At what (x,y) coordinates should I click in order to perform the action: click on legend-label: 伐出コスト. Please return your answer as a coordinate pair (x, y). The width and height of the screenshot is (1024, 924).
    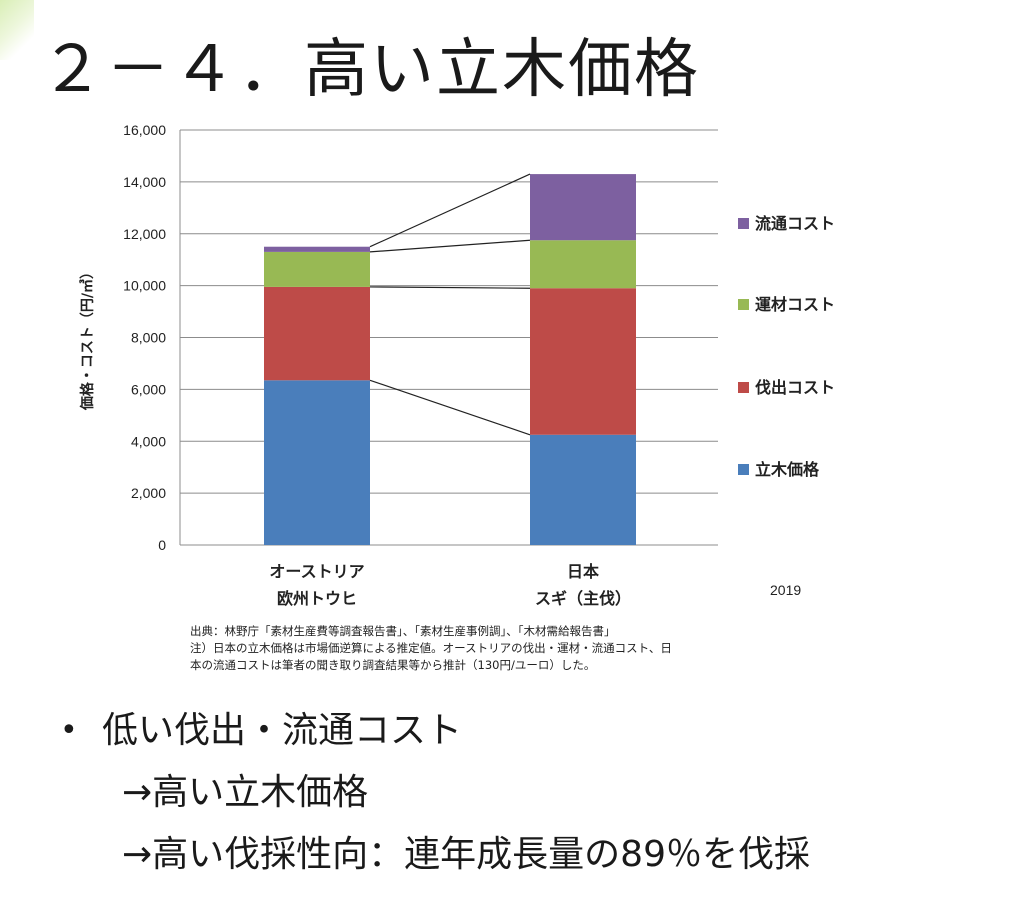
    Looking at the image, I should click on (795, 387).